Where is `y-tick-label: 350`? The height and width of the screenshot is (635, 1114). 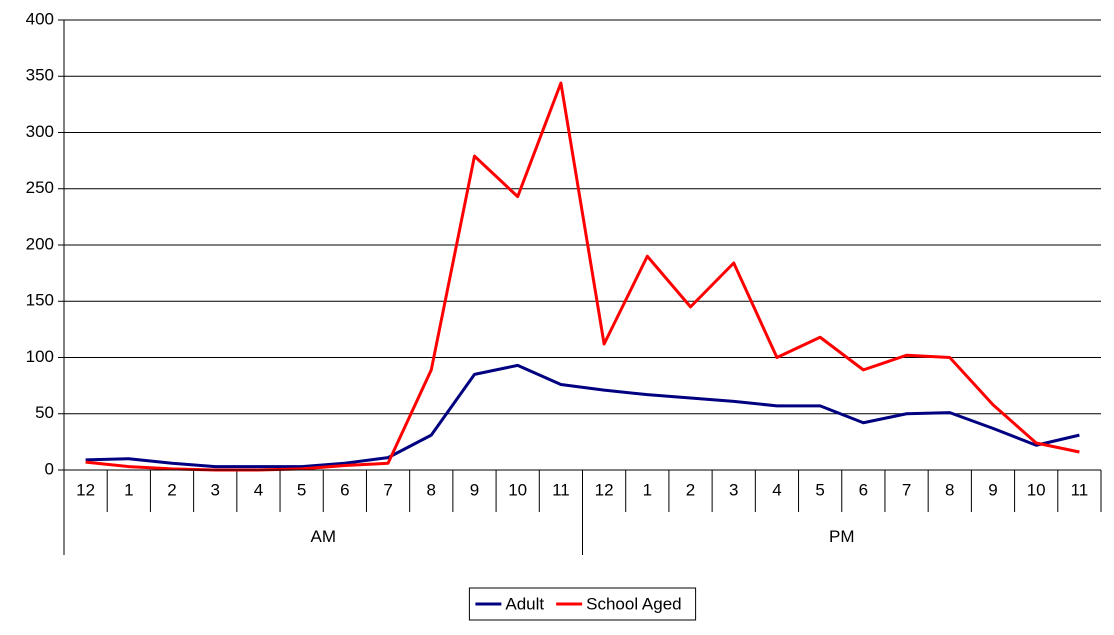 y-tick-label: 350 is located at coordinates (40, 75).